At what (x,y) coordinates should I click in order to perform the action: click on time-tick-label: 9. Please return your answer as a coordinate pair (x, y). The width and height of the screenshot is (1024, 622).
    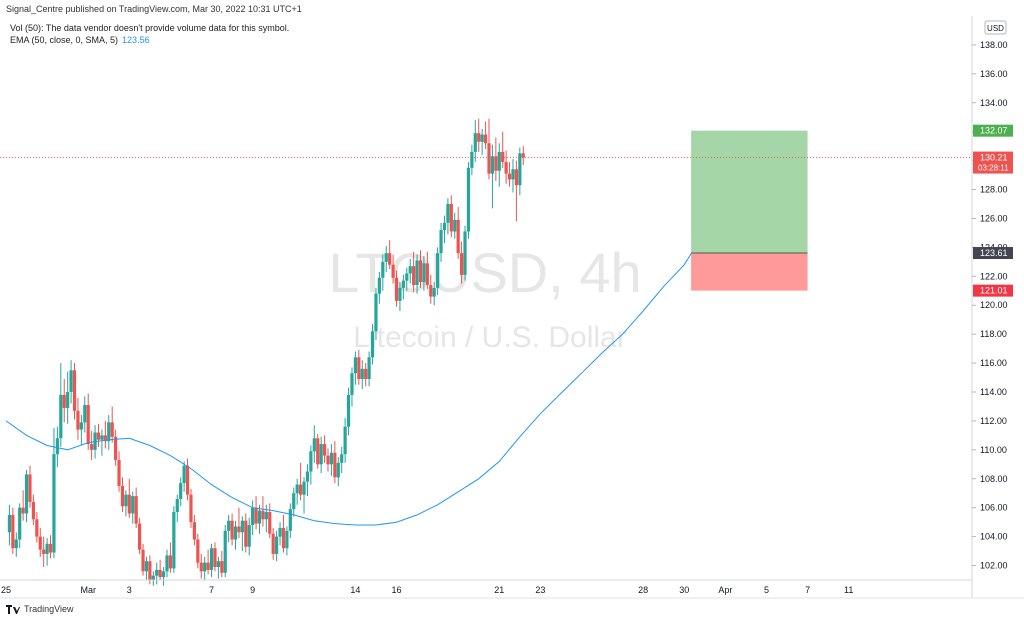
    Looking at the image, I should click on (252, 590).